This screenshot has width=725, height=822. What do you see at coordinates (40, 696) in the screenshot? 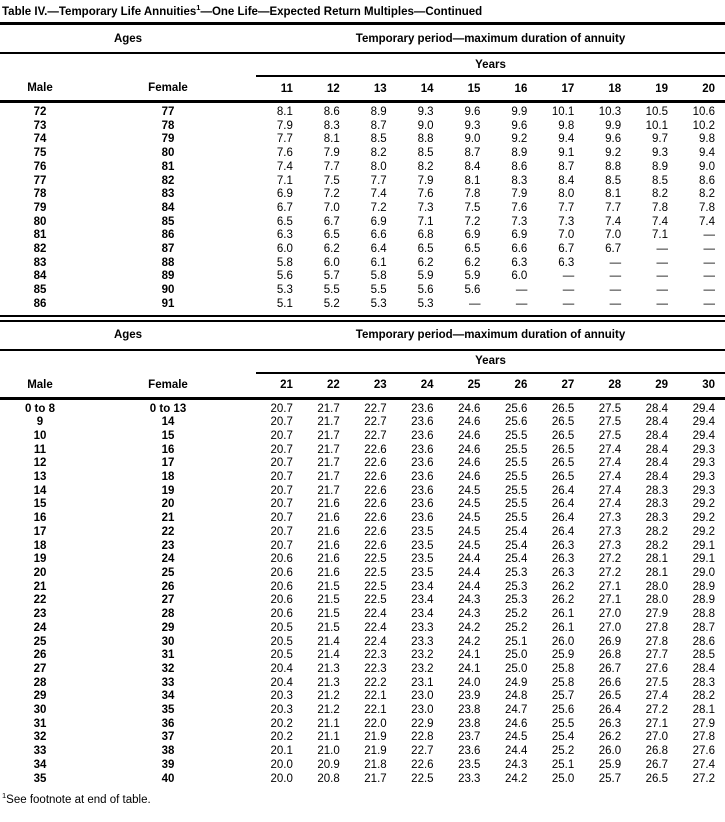
I see `male-age-cell: 29` at bounding box center [40, 696].